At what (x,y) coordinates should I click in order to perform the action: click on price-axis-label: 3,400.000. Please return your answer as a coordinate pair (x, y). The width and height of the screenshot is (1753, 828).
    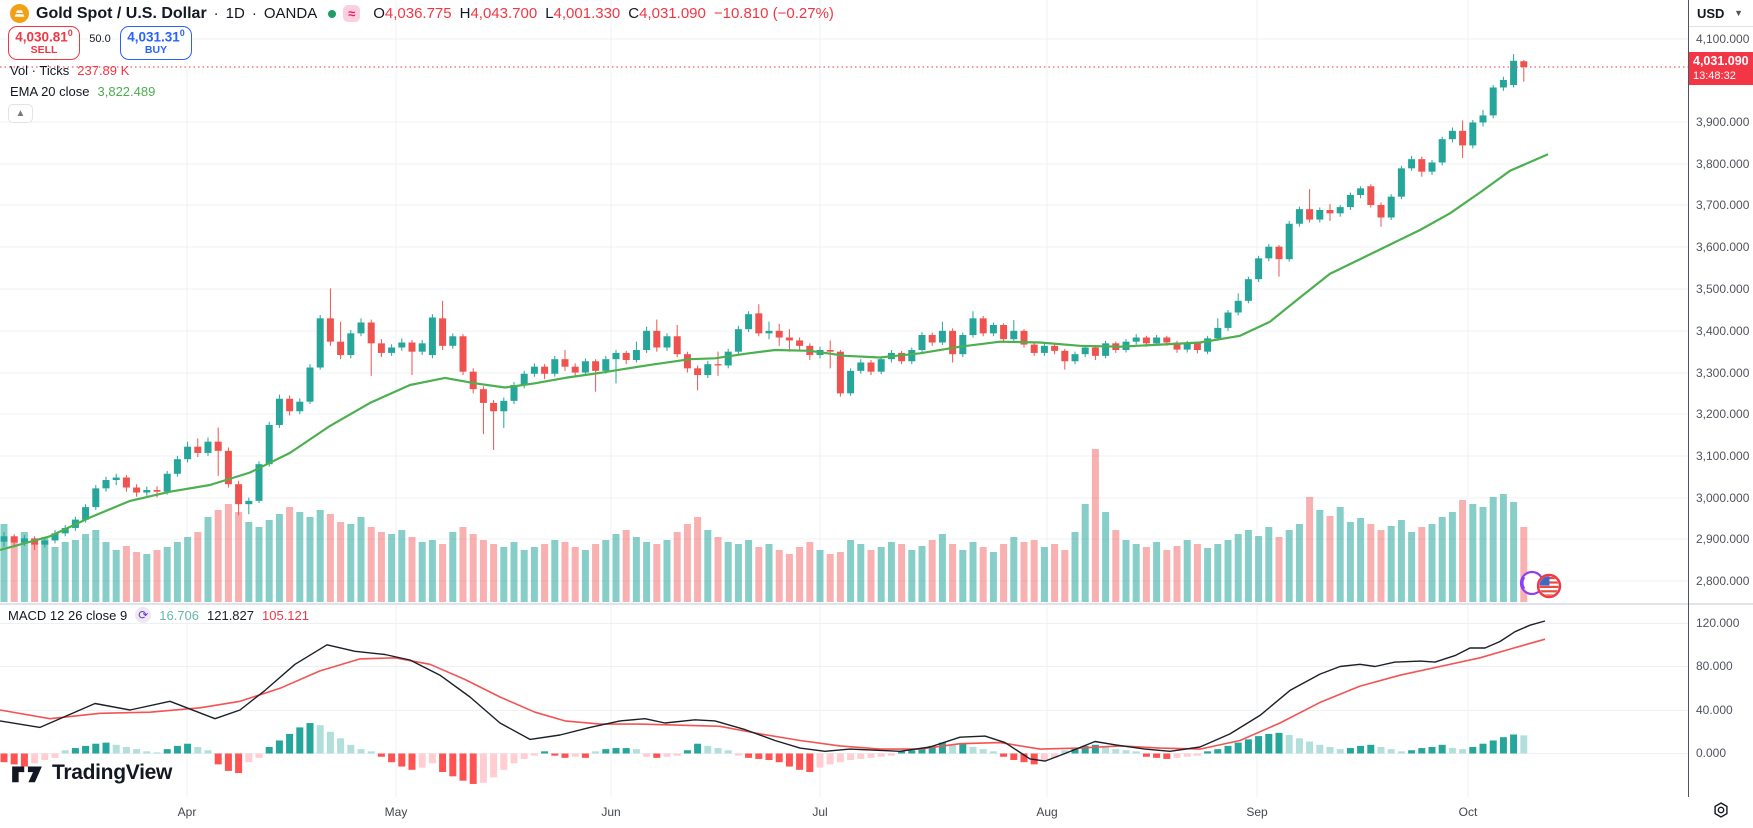
    Looking at the image, I should click on (1723, 331).